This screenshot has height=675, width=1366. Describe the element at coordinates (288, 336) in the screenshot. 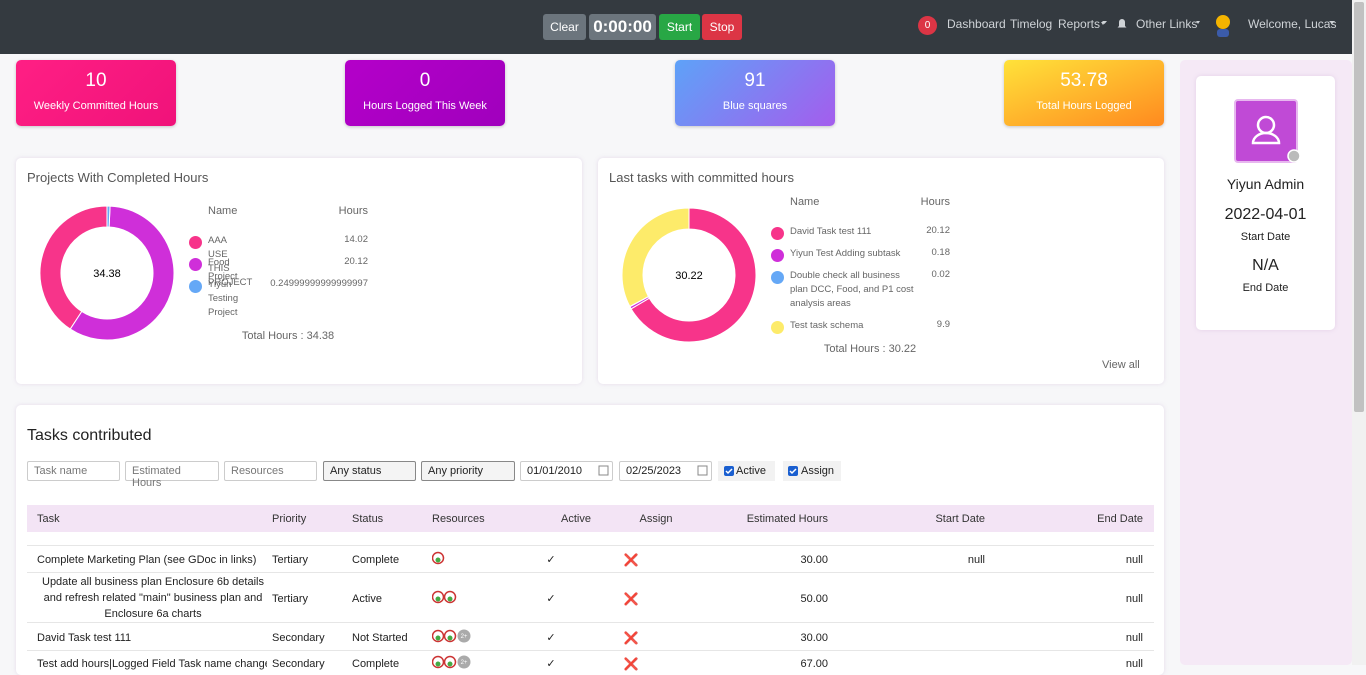

I see `total-hours: Total Hours : 34.38` at that location.